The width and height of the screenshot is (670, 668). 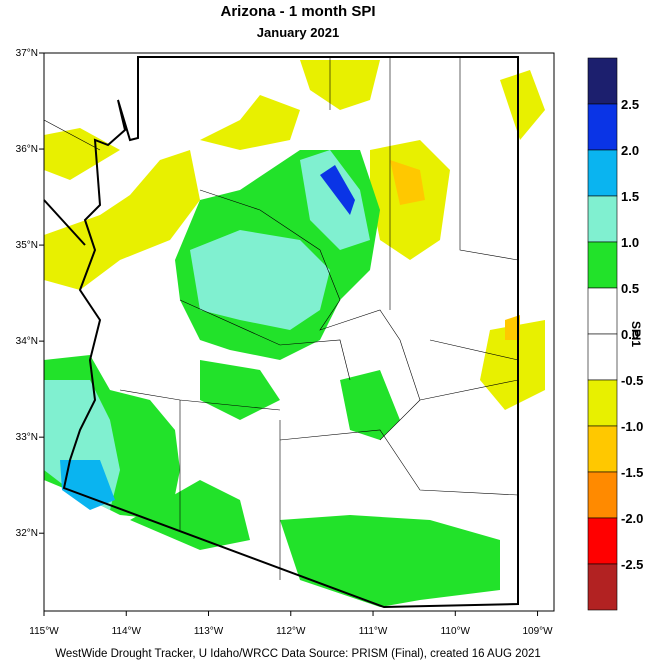 What do you see at coordinates (632, 564) in the screenshot?
I see `colorbar-label: -2.5` at bounding box center [632, 564].